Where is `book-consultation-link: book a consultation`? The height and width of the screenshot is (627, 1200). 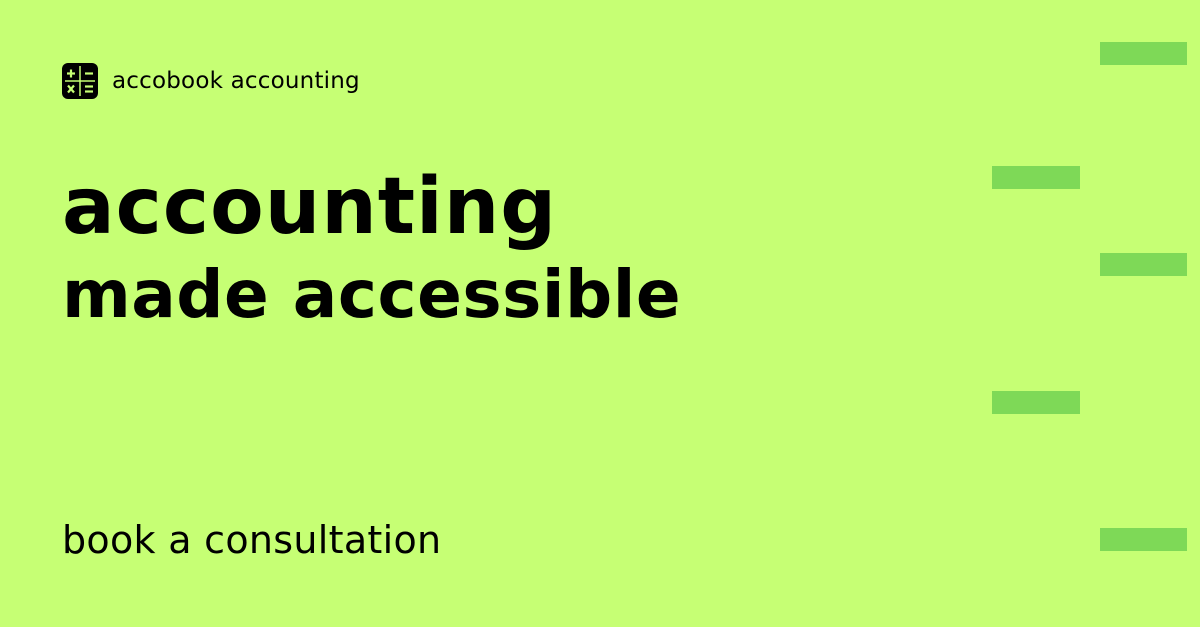 book-consultation-link: book a consultation is located at coordinates (252, 540).